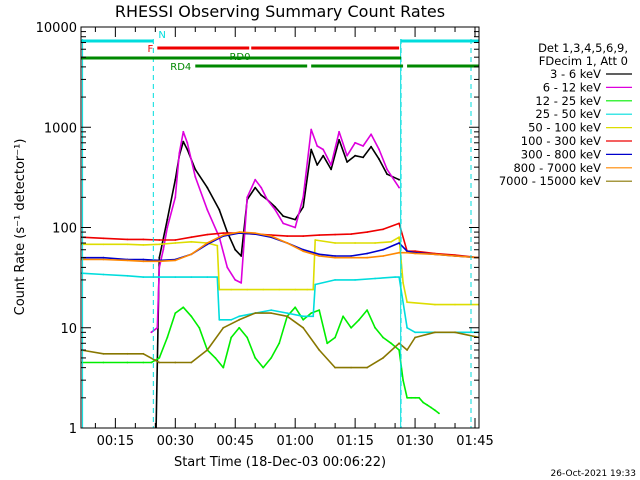  What do you see at coordinates (583, 48) in the screenshot?
I see `legend-header: Det 1,3,4,5,6,9,` at bounding box center [583, 48].